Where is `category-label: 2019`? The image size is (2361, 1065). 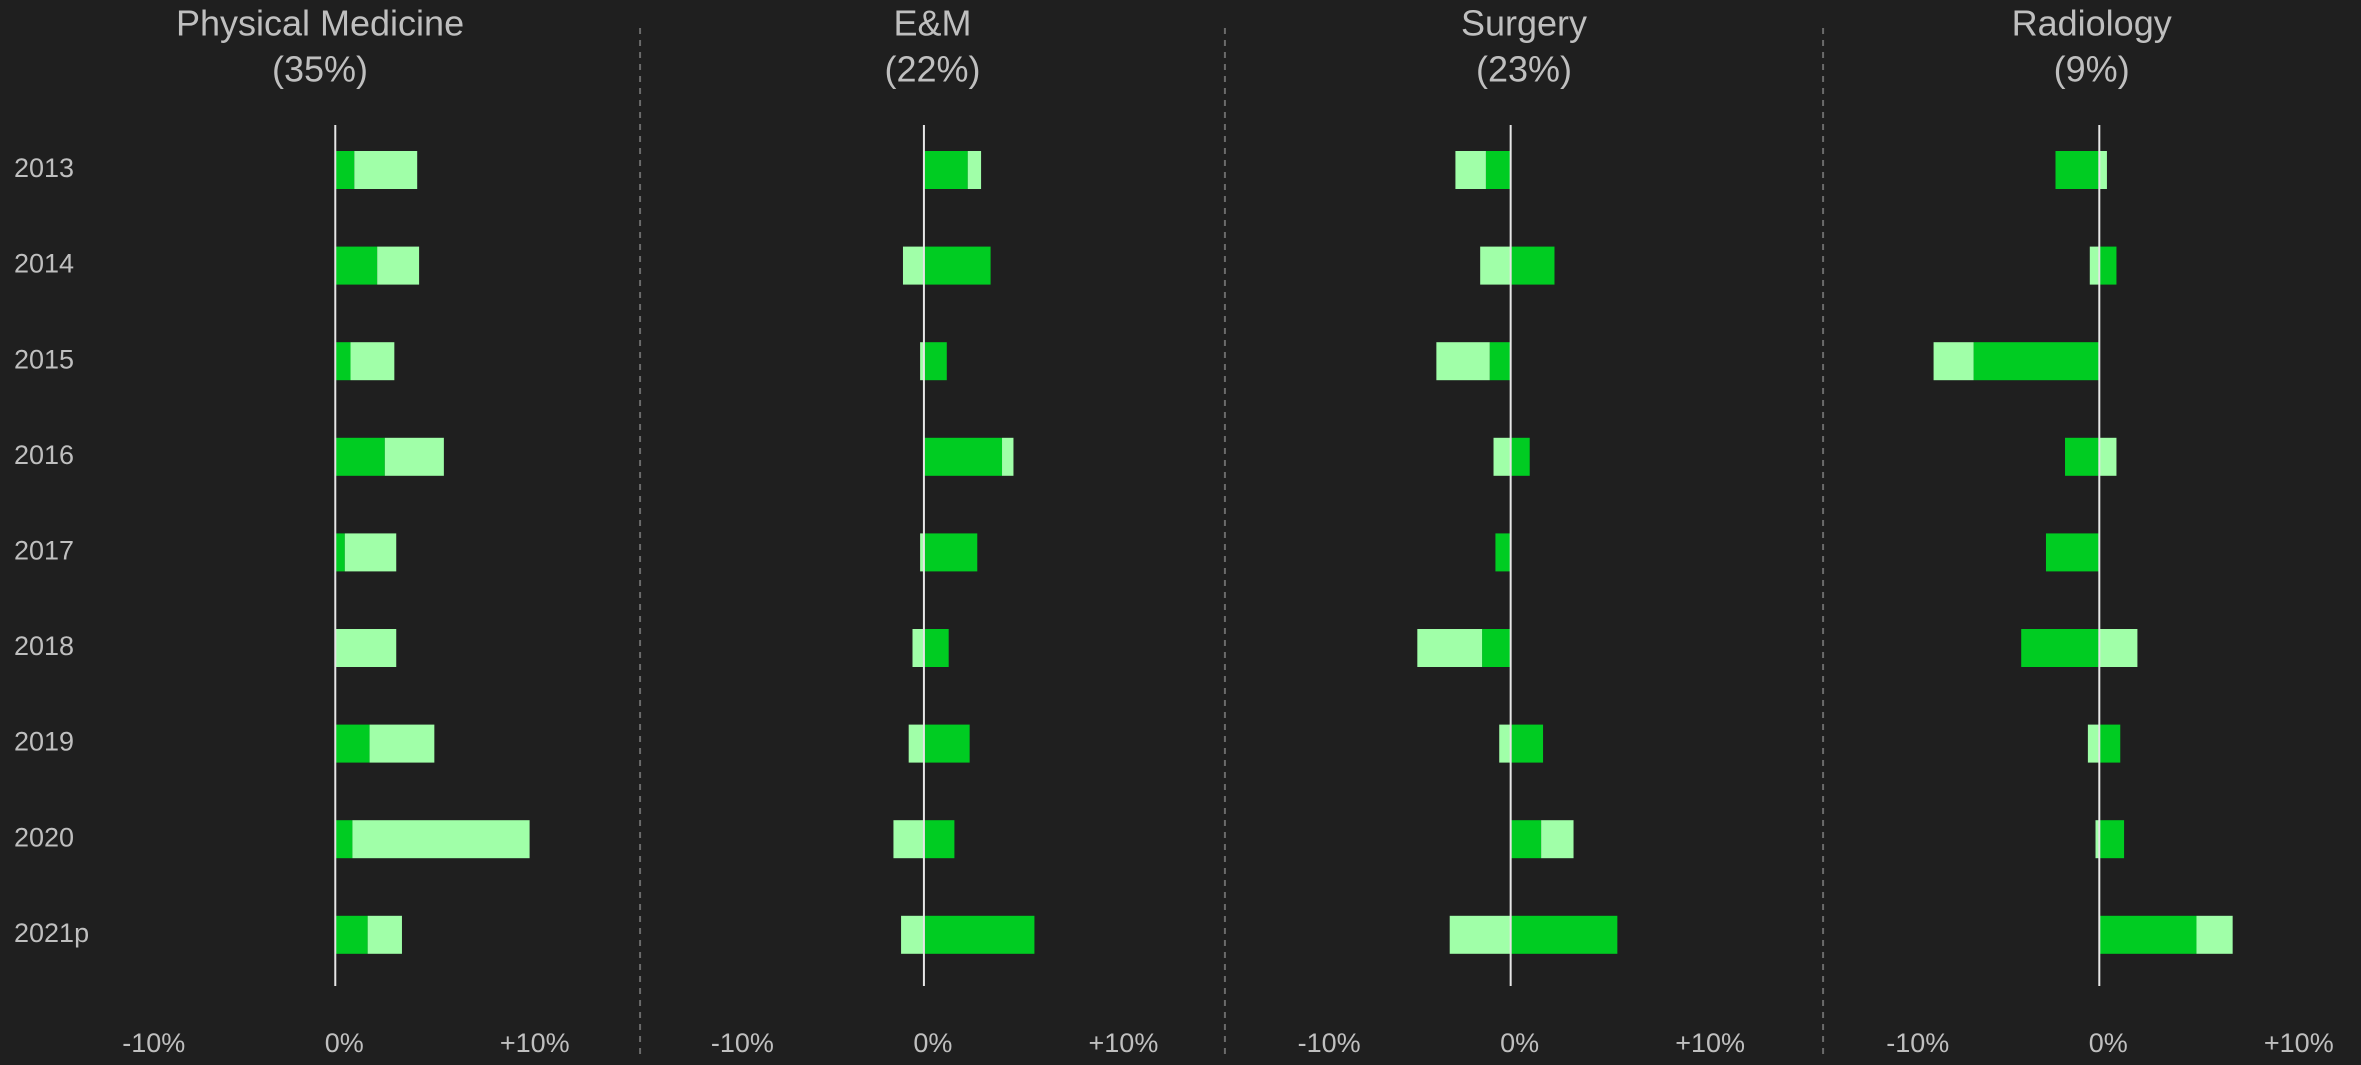
category-label: 2019 is located at coordinates (44, 742).